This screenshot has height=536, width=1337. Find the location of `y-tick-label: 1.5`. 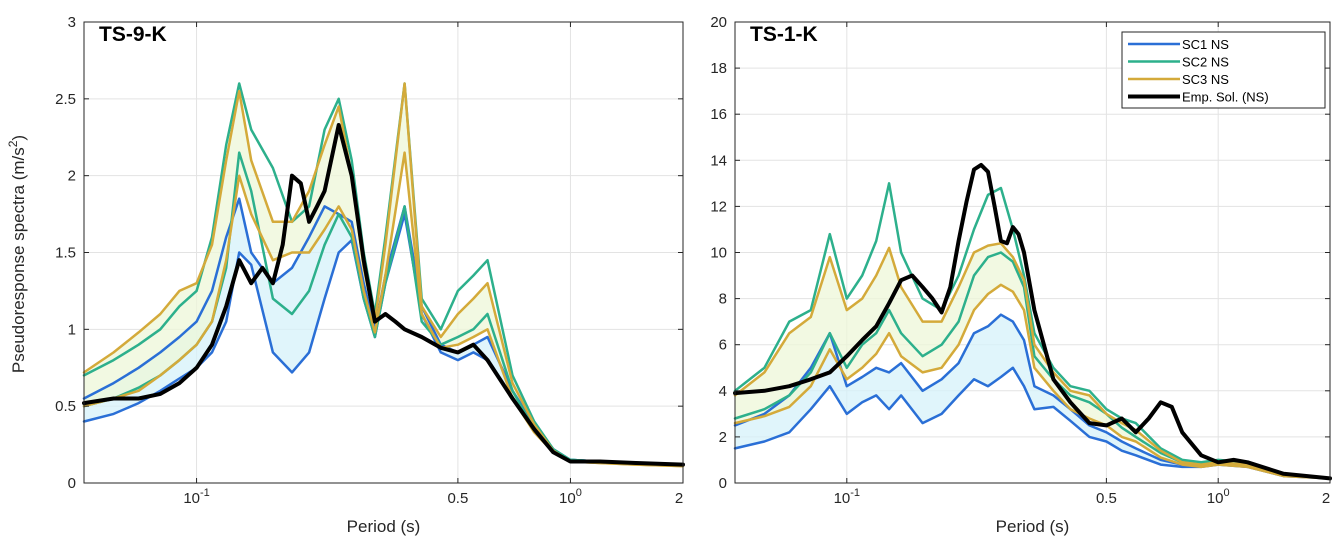

y-tick-label: 1.5 is located at coordinates (65, 253).